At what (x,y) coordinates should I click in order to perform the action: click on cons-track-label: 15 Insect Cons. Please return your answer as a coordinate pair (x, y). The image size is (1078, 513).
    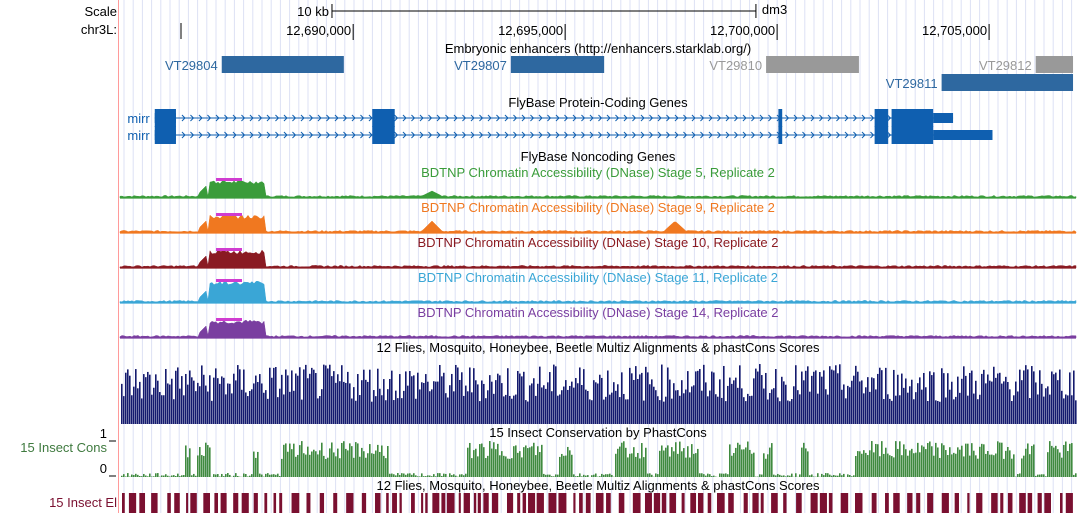
    Looking at the image, I should click on (63, 447).